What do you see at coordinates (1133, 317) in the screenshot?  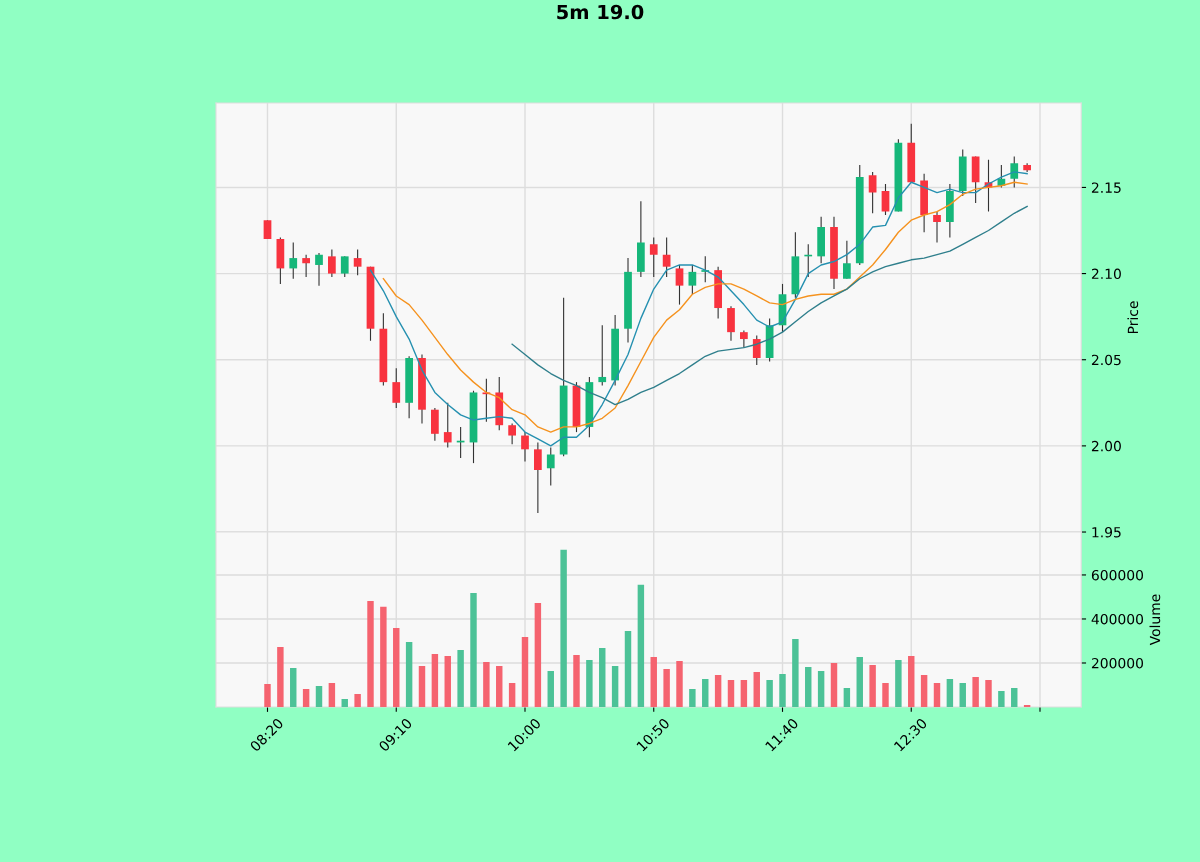 I see `y-axis-title: Price` at bounding box center [1133, 317].